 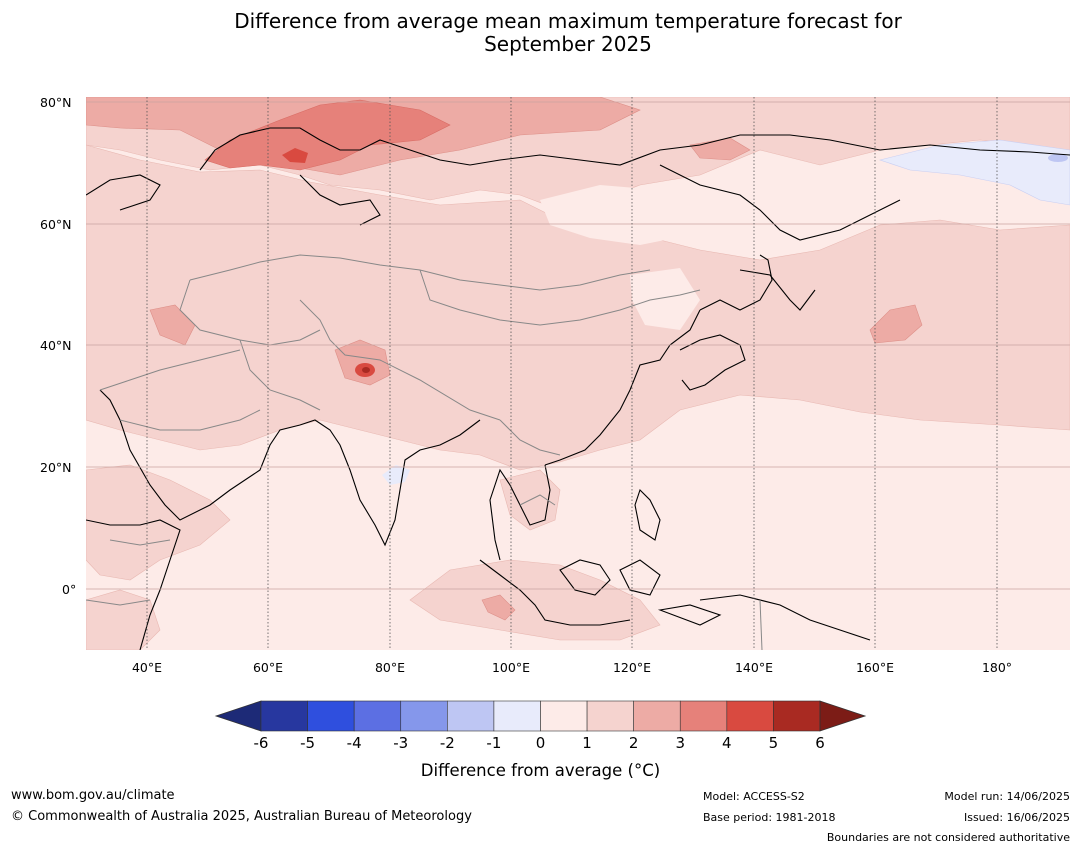 What do you see at coordinates (261, 743) in the screenshot?
I see `colorbar-tick-label: -6` at bounding box center [261, 743].